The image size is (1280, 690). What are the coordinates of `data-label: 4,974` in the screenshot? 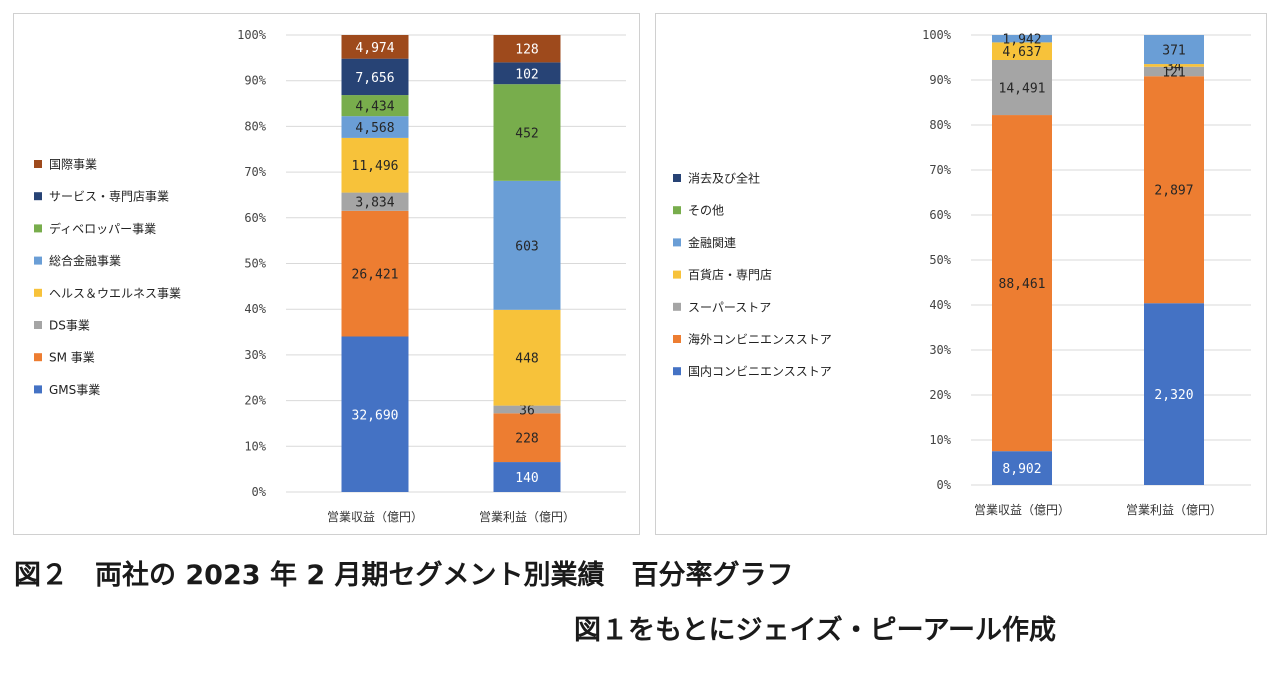 It's located at (374, 48).